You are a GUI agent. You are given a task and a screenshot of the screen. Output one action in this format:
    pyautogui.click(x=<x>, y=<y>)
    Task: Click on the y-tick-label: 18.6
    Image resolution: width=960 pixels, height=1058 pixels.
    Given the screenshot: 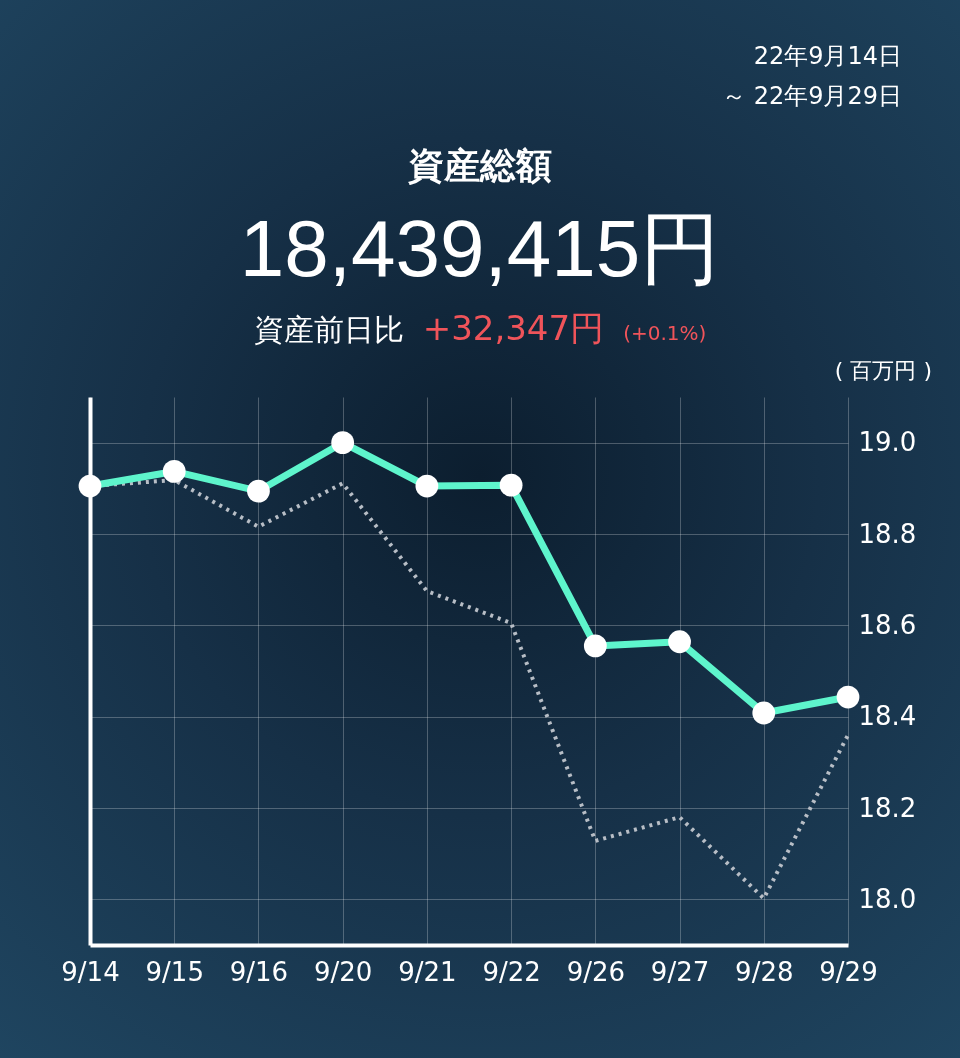 What is the action you would take?
    pyautogui.click(x=887, y=624)
    